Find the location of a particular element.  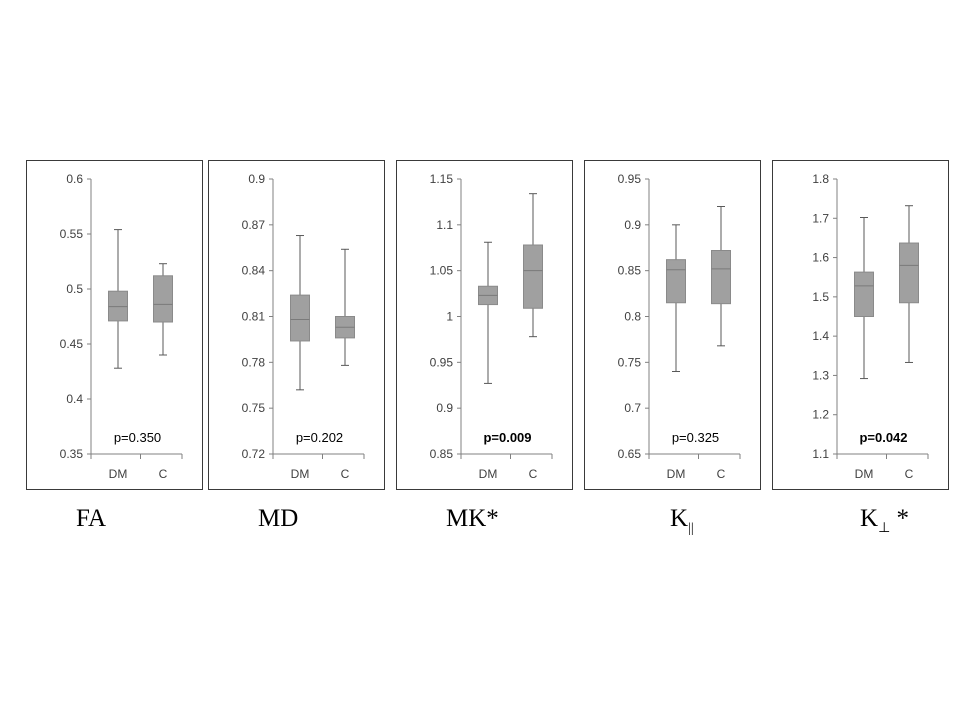

caption-main: MD is located at coordinates (278, 518).